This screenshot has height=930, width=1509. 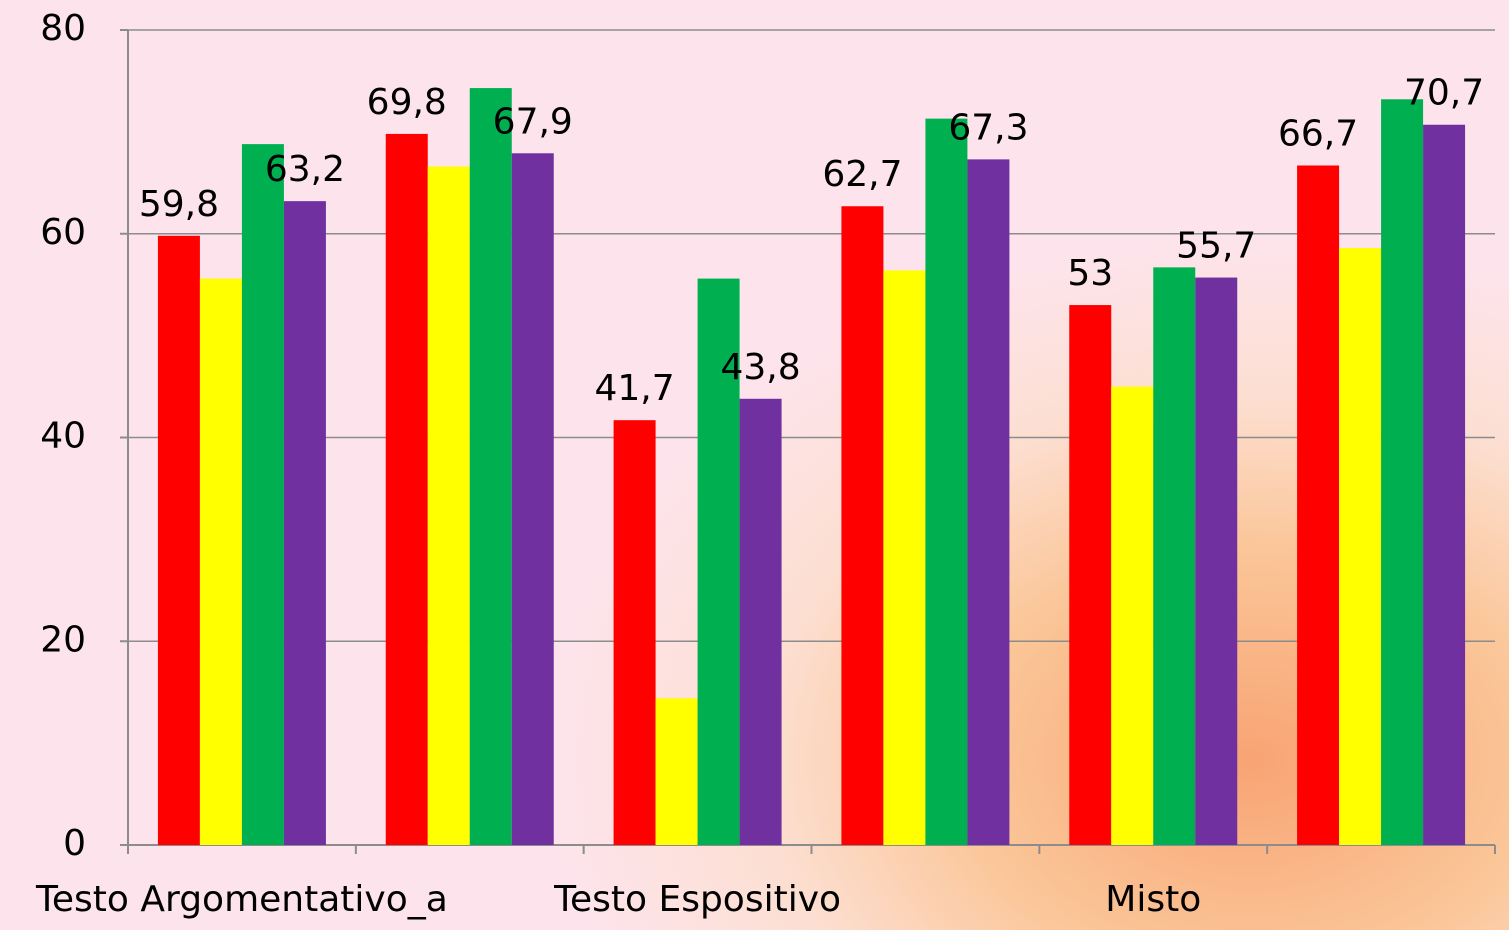 What do you see at coordinates (1216, 246) in the screenshot?
I see `data-label: 55,7` at bounding box center [1216, 246].